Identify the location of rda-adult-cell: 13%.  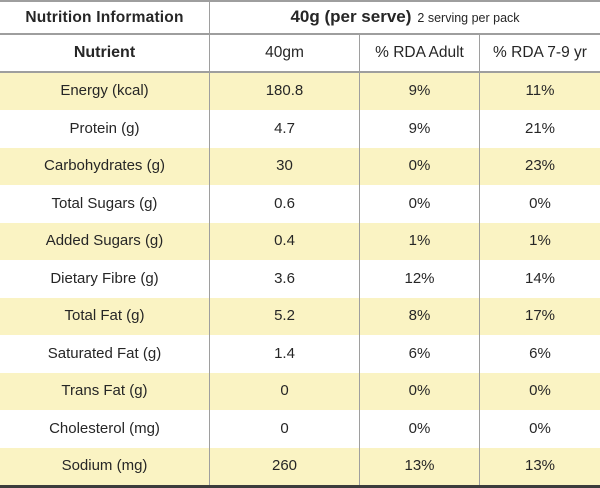
(420, 466).